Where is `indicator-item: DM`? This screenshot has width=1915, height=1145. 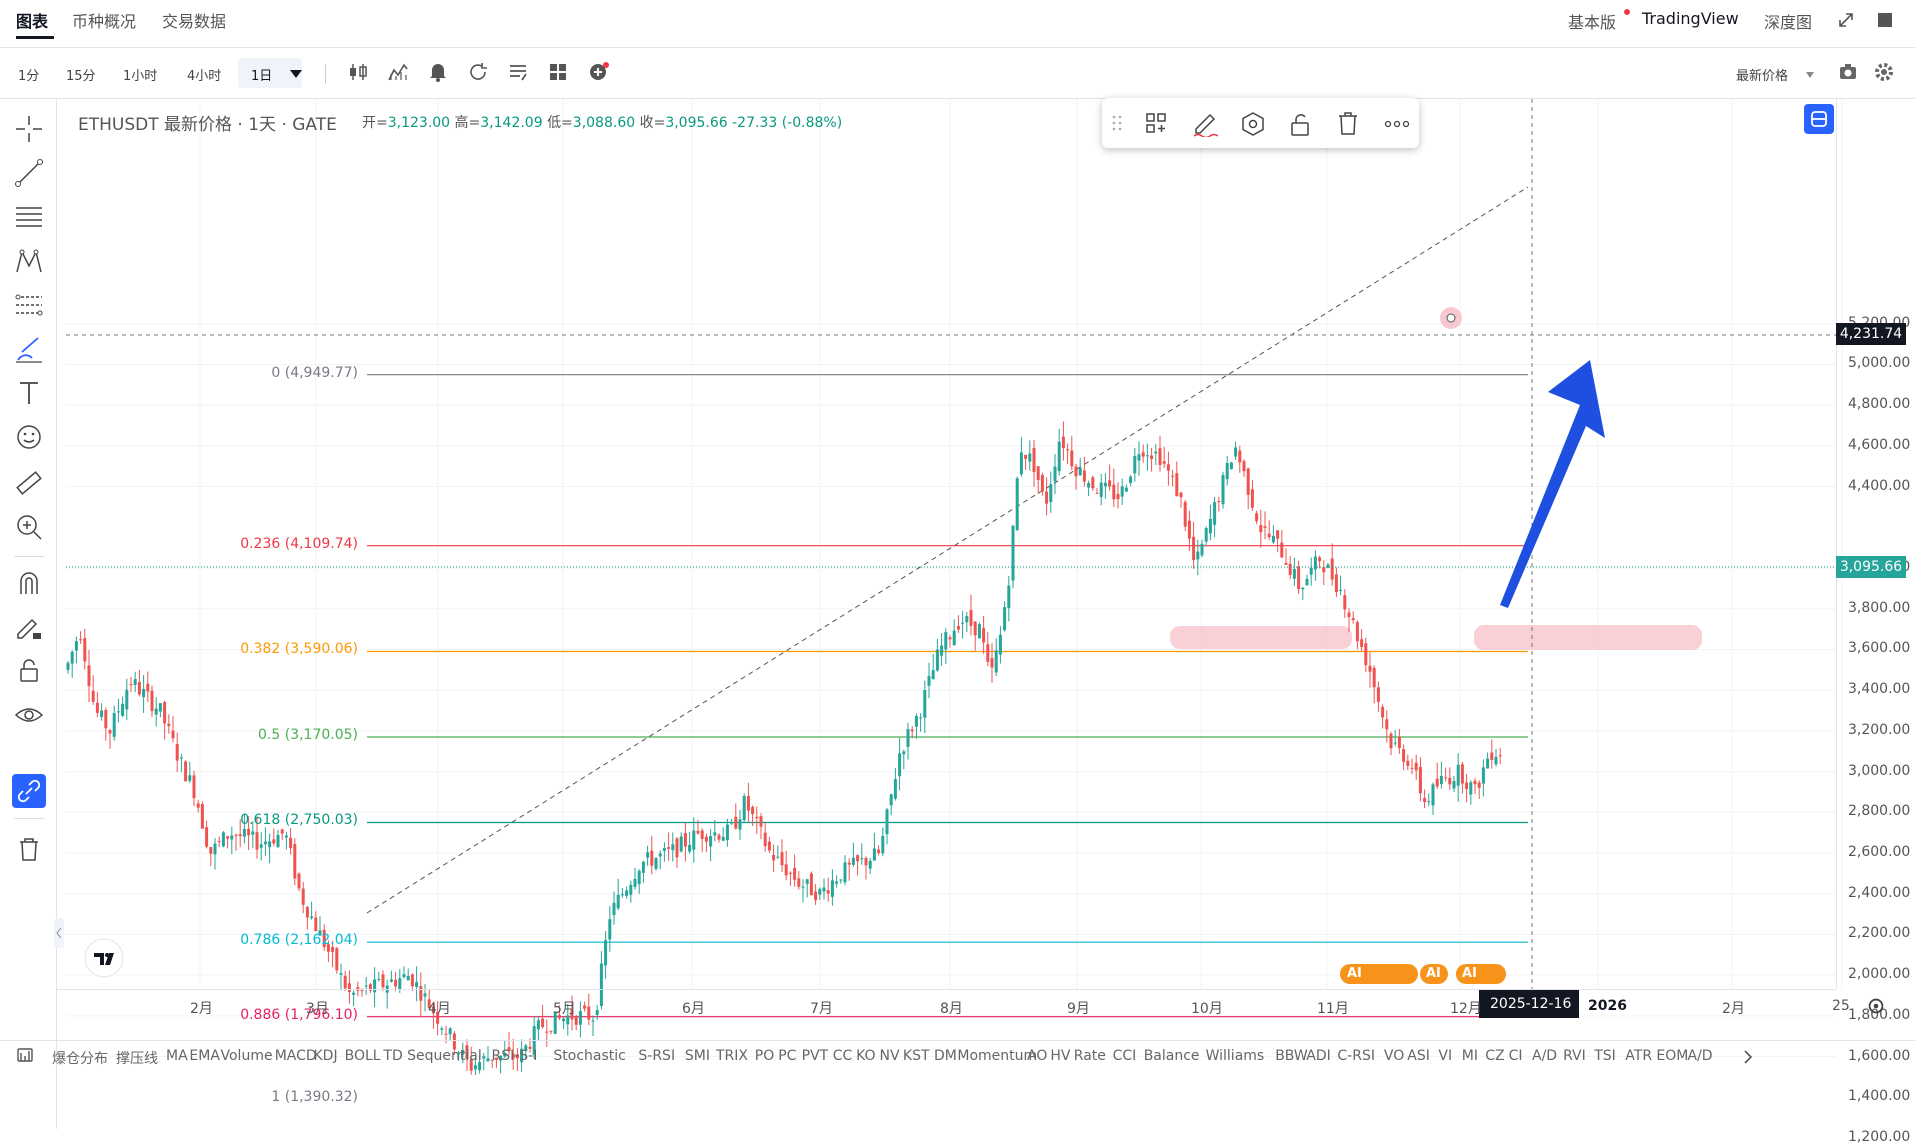 indicator-item: DM is located at coordinates (945, 1056).